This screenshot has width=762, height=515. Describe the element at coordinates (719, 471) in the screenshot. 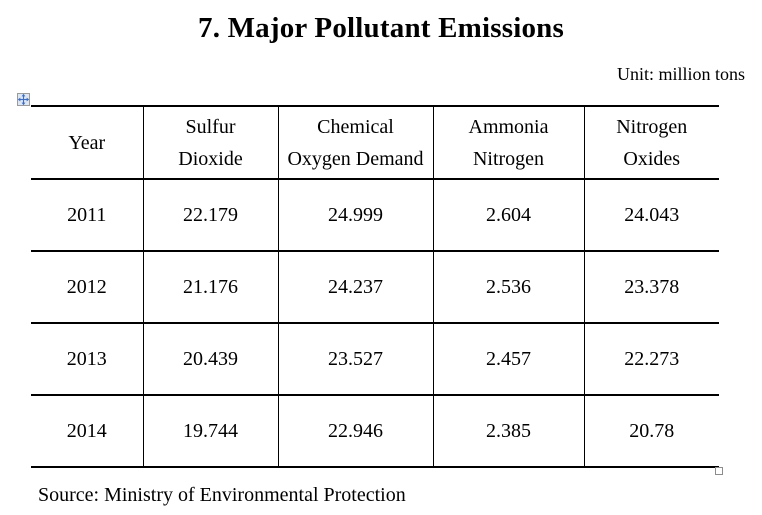

I see `table-resize-handle` at that location.